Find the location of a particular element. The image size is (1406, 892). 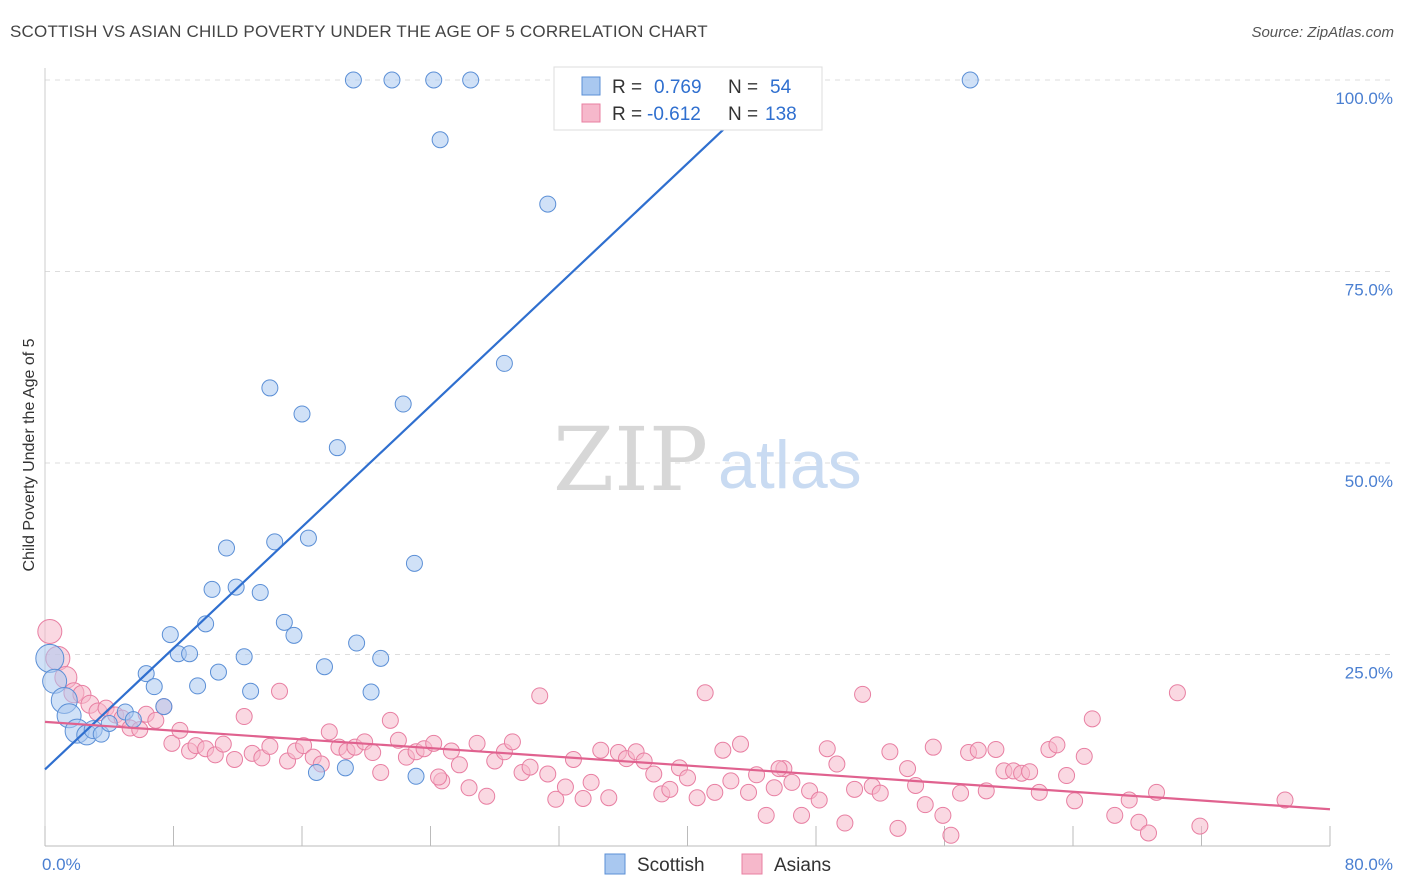

bottom-legend-swatch-asian is located at coordinates (752, 864).